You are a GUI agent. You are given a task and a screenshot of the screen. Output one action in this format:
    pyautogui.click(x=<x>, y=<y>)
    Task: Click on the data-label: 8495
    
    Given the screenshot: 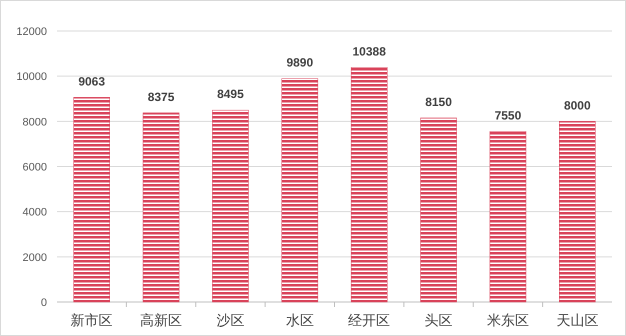 What is the action you would take?
    pyautogui.click(x=230, y=94)
    